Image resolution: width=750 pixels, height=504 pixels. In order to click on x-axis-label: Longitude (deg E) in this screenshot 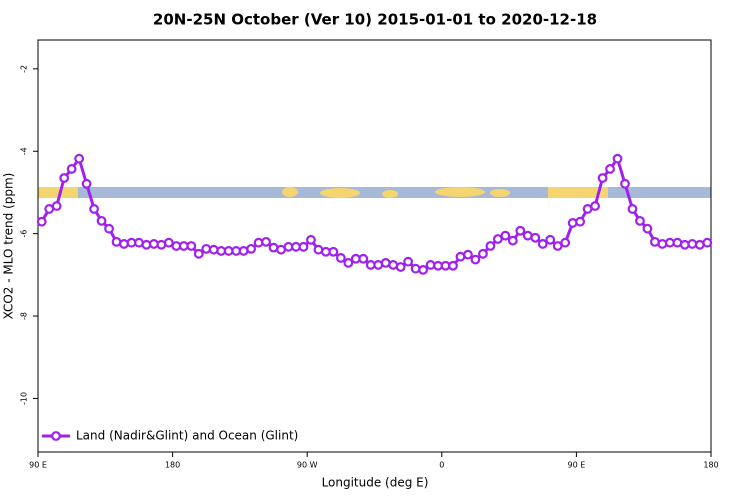, I will do `click(375, 483)`.